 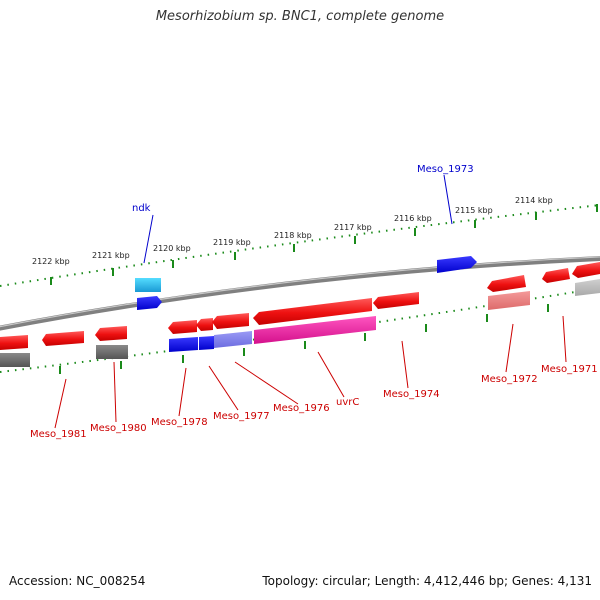 I want to click on gene-box-ndk, so click(x=148, y=285).